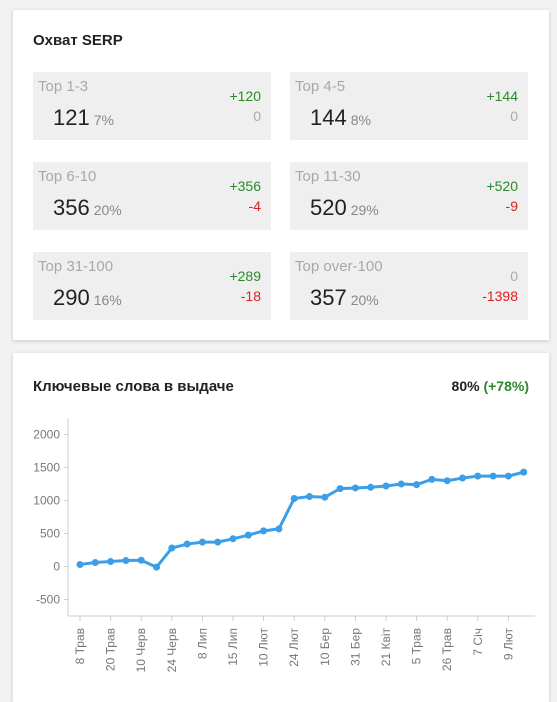 The height and width of the screenshot is (702, 557). What do you see at coordinates (107, 300) in the screenshot?
I see `percent: 16%` at bounding box center [107, 300].